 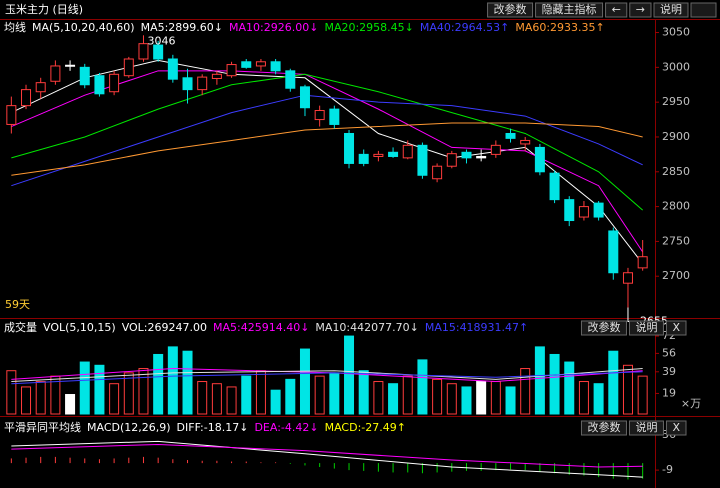 What do you see at coordinates (273, 27) in the screenshot?
I see `legend-text: MA10:2926.00↓` at bounding box center [273, 27].